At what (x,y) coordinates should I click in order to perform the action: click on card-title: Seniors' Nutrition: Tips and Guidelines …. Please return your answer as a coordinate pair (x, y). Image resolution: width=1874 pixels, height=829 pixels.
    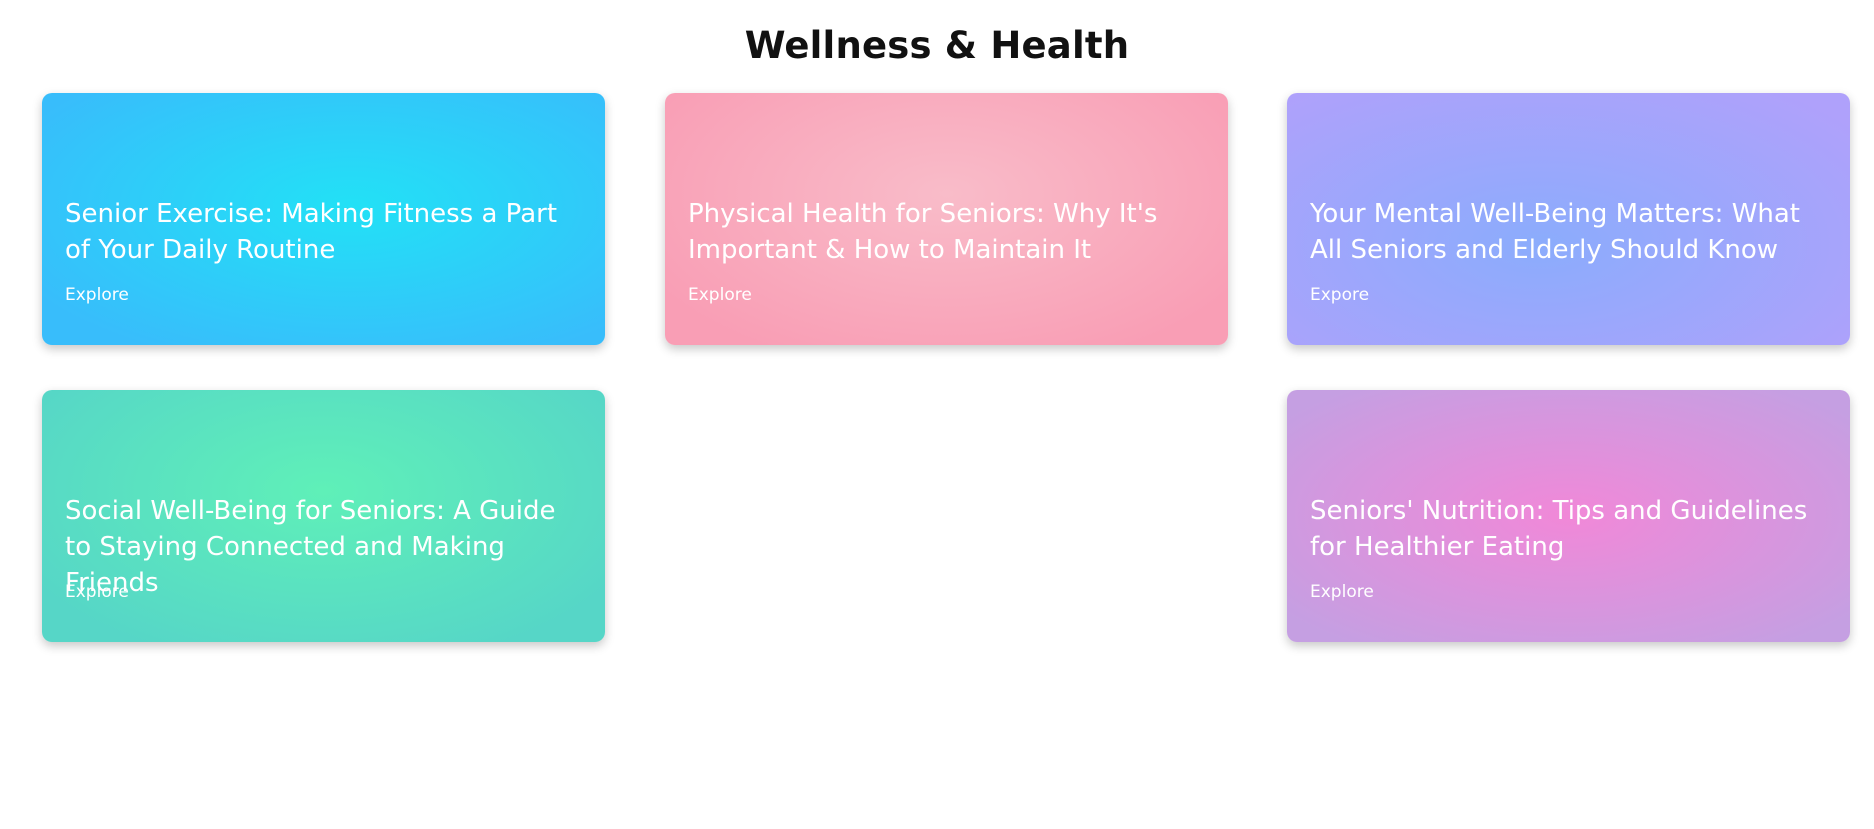
    Looking at the image, I should click on (1559, 529).